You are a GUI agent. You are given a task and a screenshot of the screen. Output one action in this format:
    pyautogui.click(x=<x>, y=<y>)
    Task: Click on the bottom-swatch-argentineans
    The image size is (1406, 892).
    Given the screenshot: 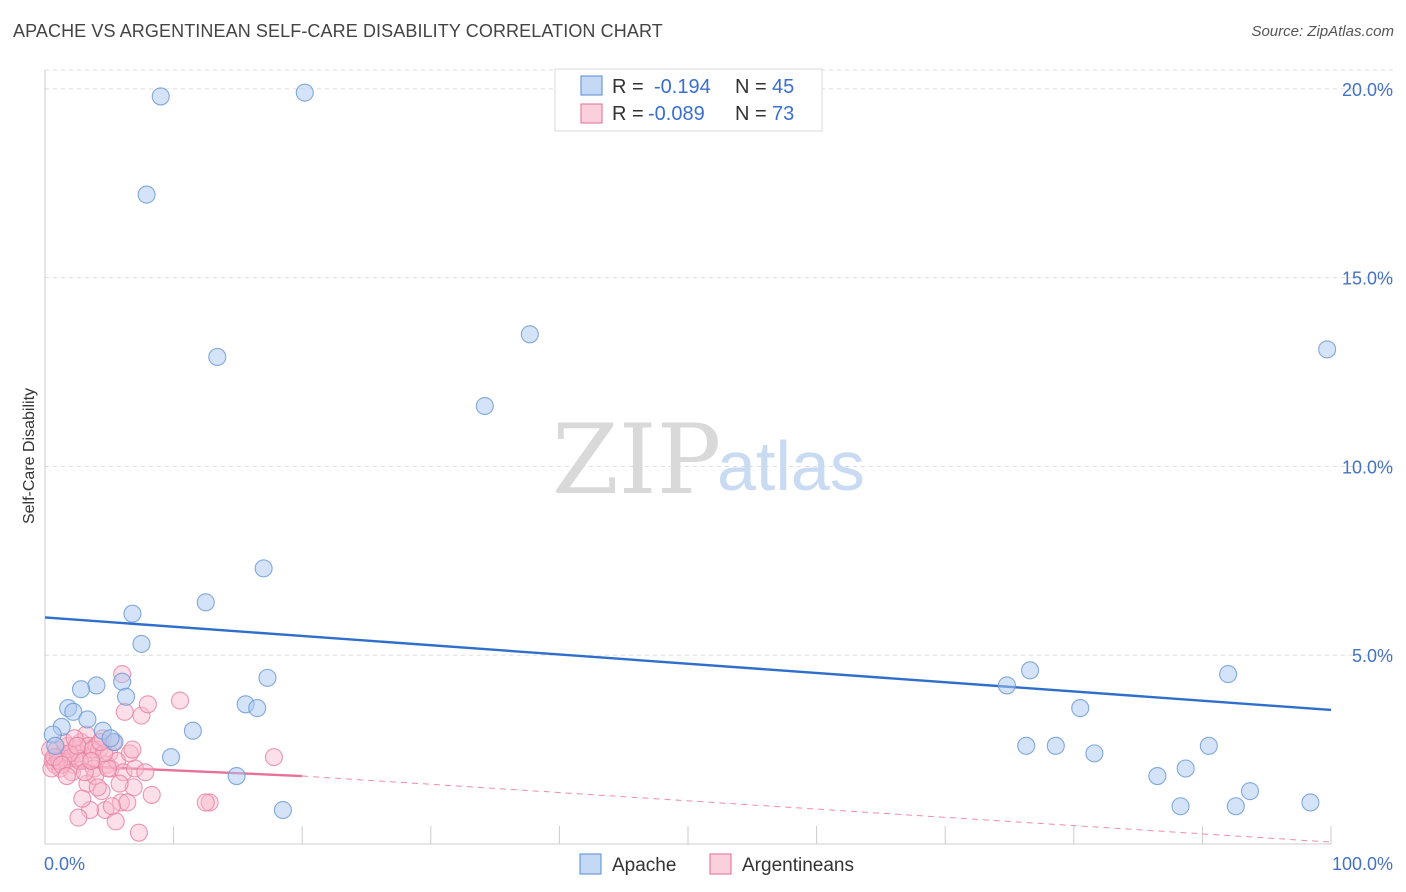 What is the action you would take?
    pyautogui.click(x=720, y=864)
    